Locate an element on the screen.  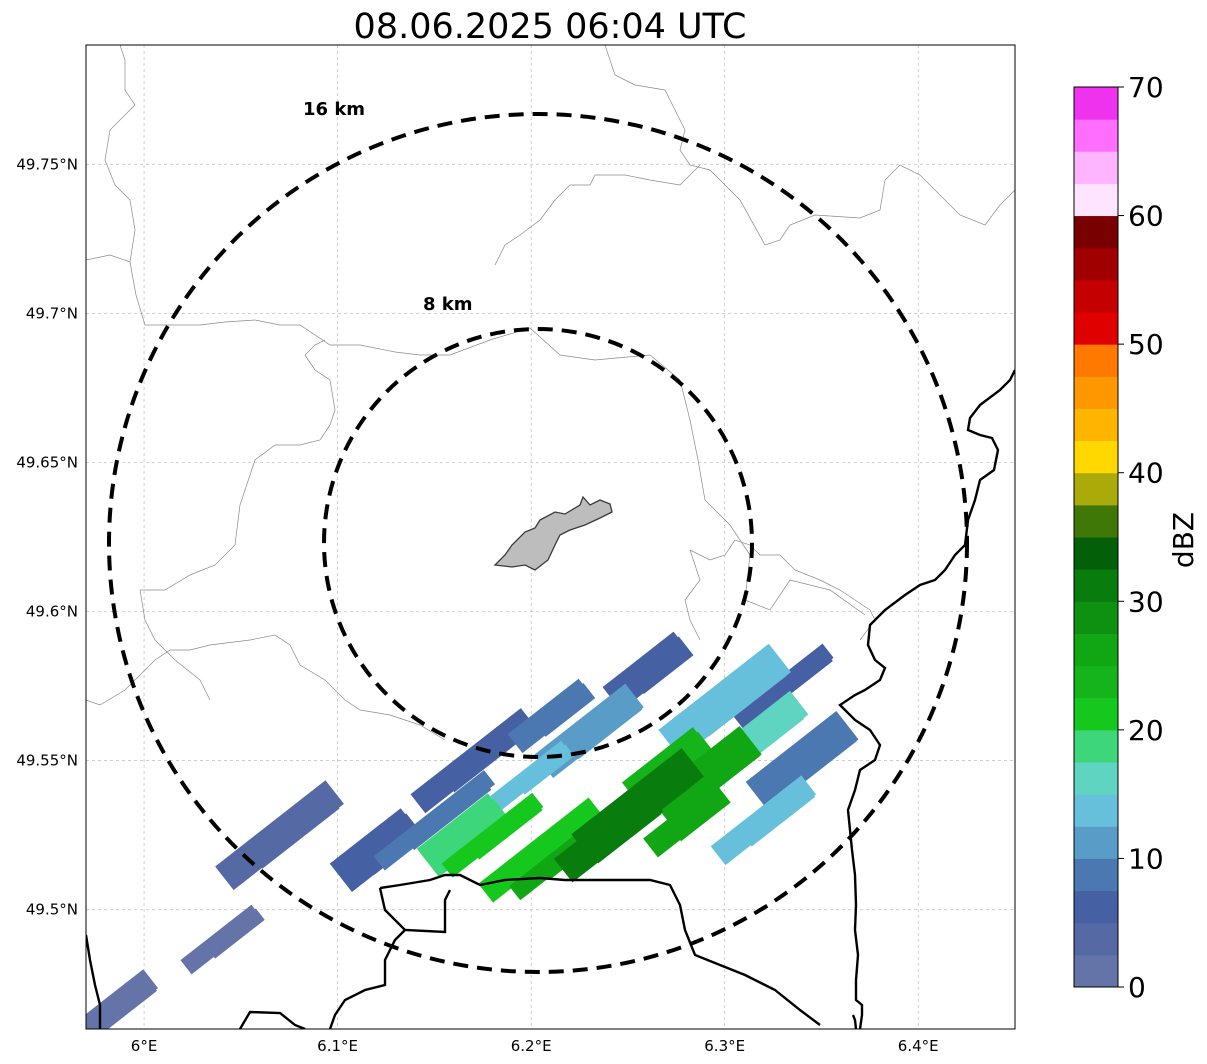
city-polygon is located at coordinates (553, 533).